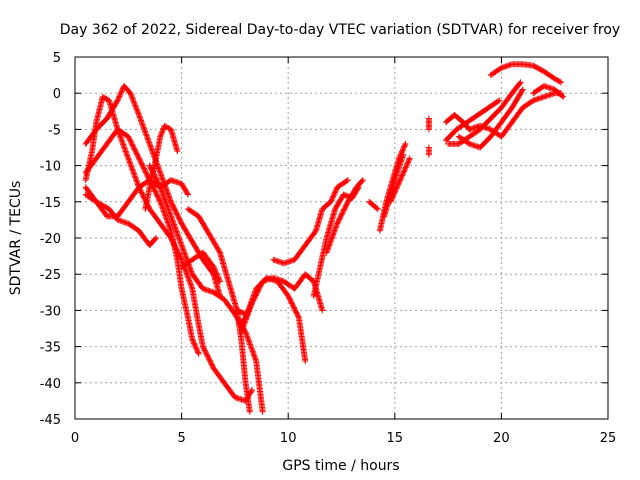  What do you see at coordinates (608, 438) in the screenshot?
I see `x-tick-label: 25` at bounding box center [608, 438].